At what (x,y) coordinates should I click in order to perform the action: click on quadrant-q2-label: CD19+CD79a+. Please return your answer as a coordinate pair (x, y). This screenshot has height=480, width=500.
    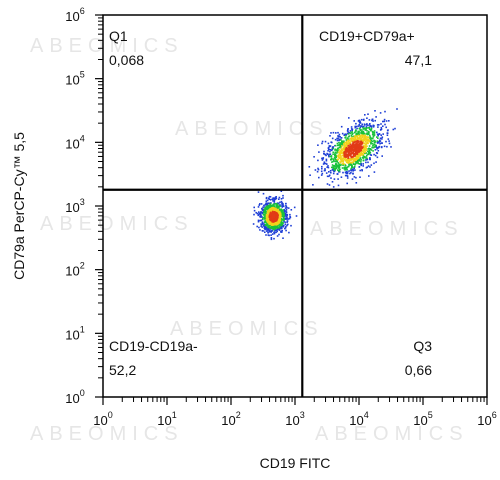
    Looking at the image, I should click on (367, 36).